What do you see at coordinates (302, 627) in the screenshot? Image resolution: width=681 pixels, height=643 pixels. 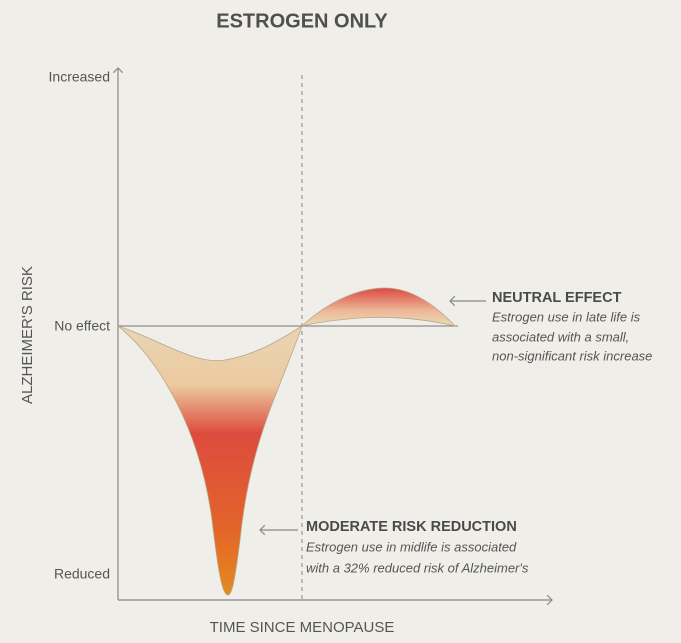 I see `x-axis-title: TIME SINCE MENOPAUSE` at bounding box center [302, 627].